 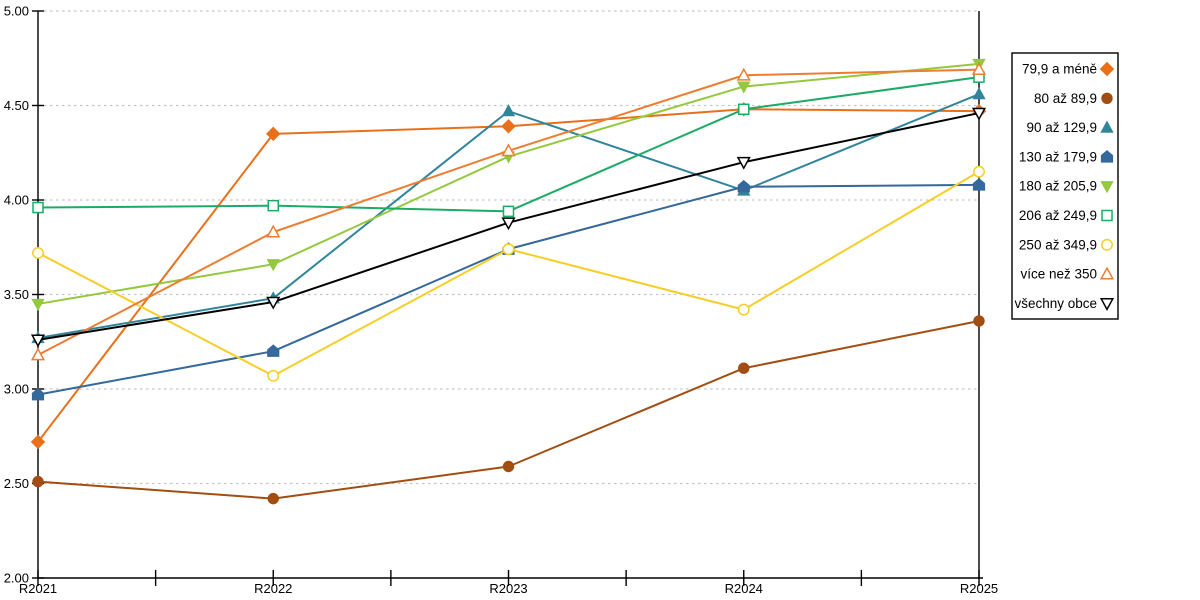 What do you see at coordinates (16, 200) in the screenshot?
I see `y-axis-label: 4.00` at bounding box center [16, 200].